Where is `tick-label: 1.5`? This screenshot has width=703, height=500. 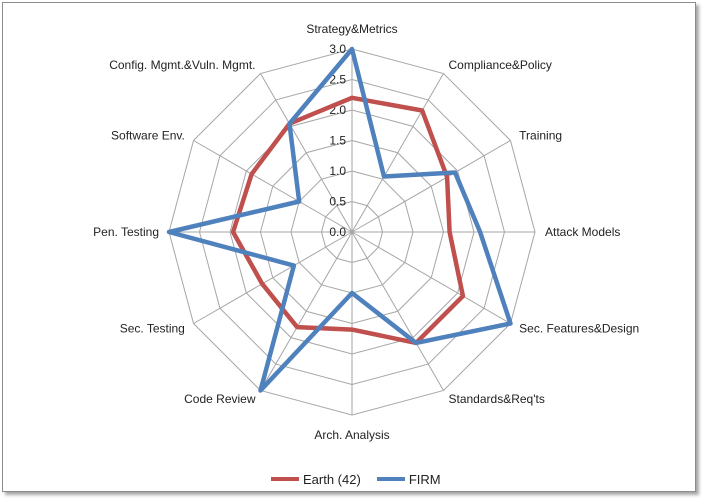 tick-label: 1.5 is located at coordinates (337, 141).